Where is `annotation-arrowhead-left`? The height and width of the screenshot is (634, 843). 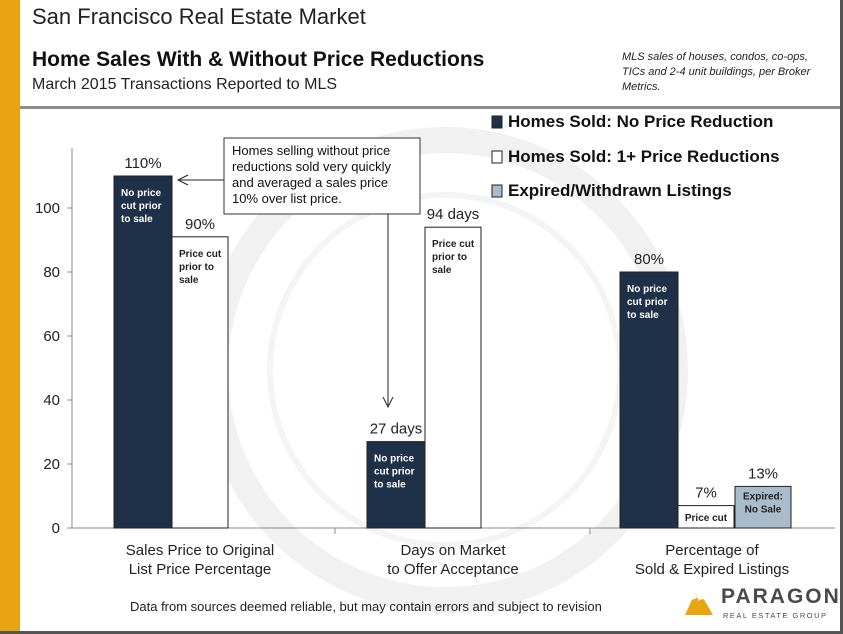
annotation-arrowhead-left is located at coordinates (182, 180).